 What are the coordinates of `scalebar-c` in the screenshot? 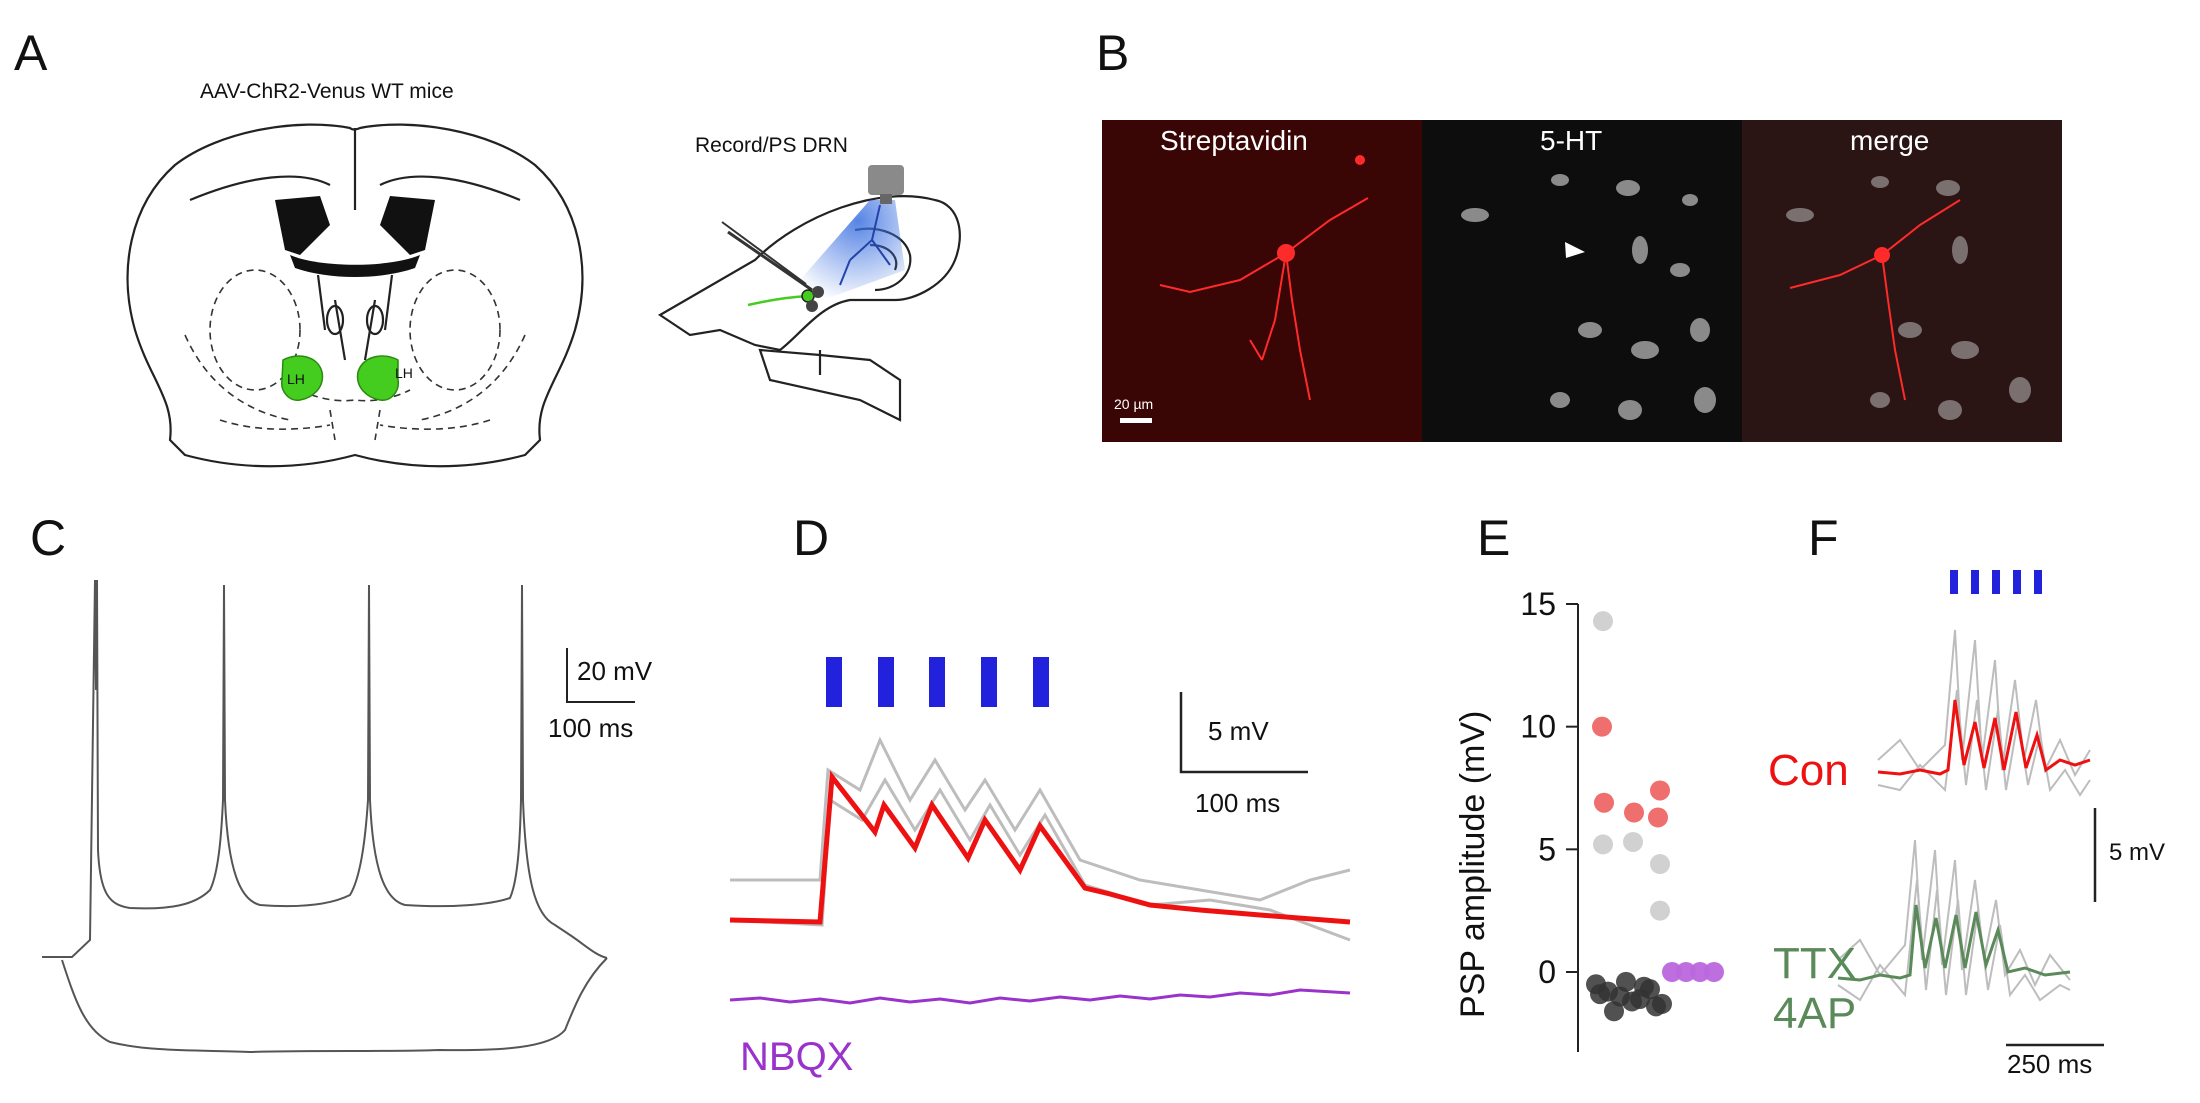 It's located at (600, 675).